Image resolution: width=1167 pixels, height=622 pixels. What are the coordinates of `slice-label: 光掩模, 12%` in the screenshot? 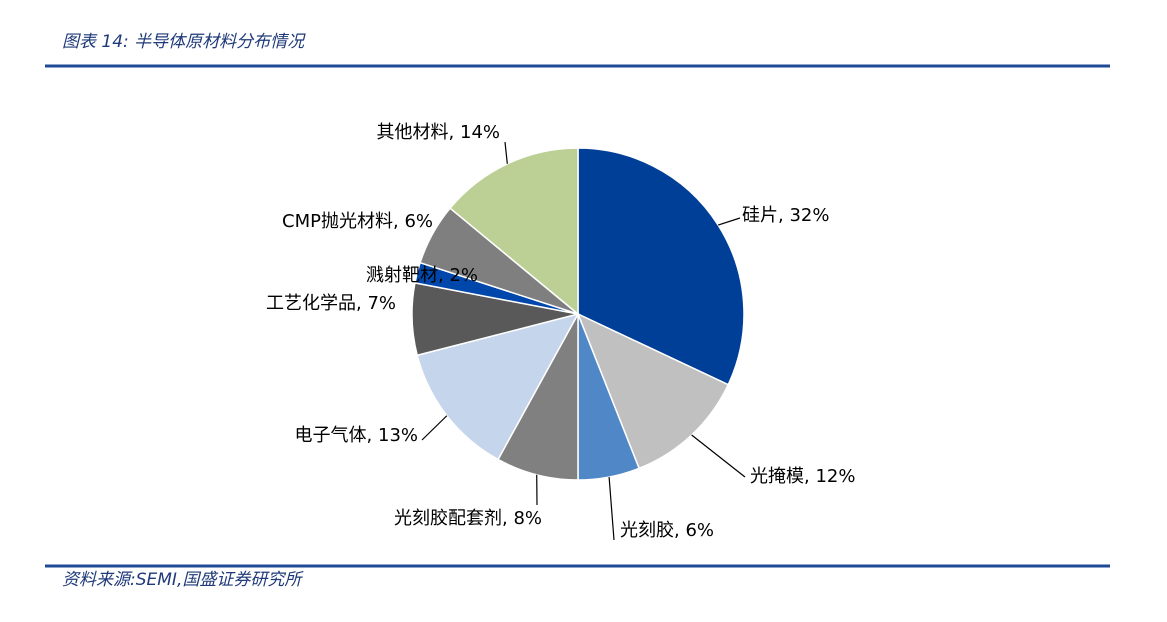 It's located at (802, 476).